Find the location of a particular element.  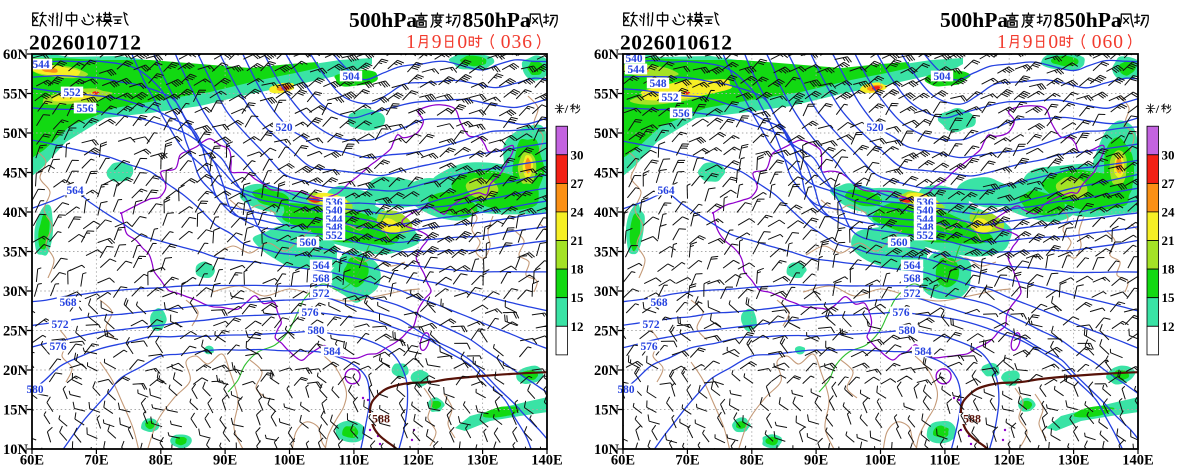

svg-text: 060 is located at coordinates (1108, 42).